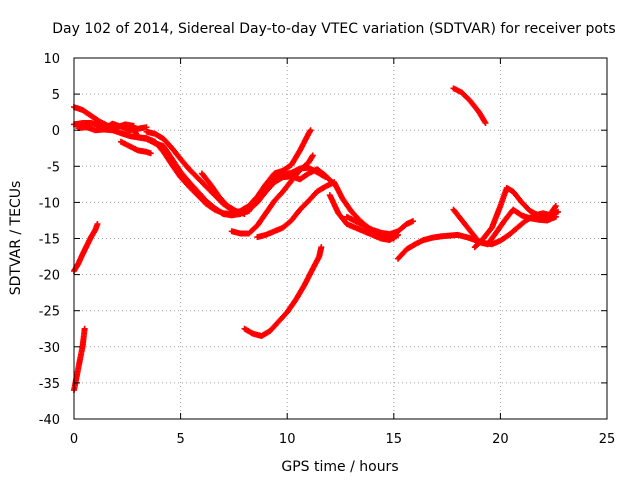 The height and width of the screenshot is (480, 640). What do you see at coordinates (53, 167) in the screenshot?
I see `y-tick-label: -5` at bounding box center [53, 167].